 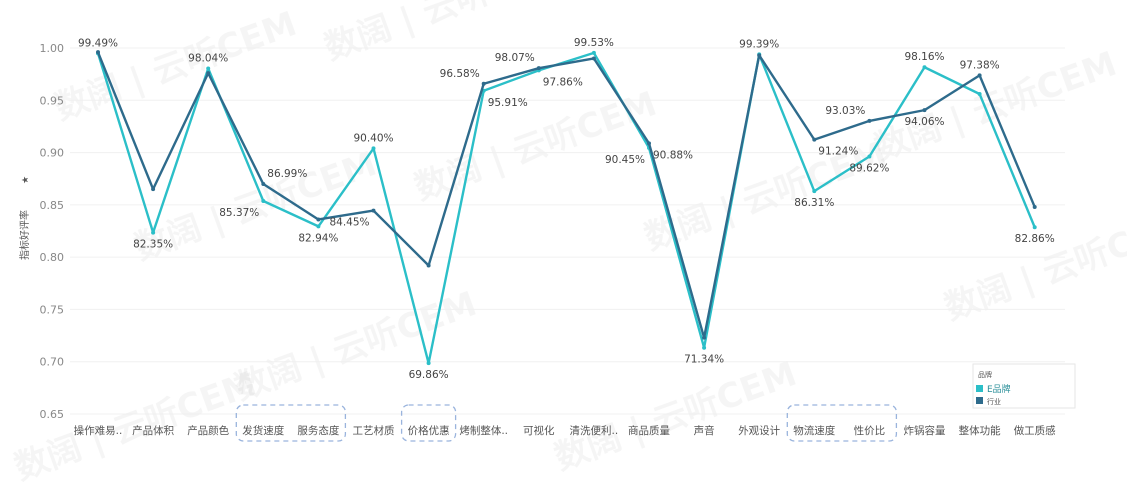 I want to click on data-label: 99.53%, so click(x=594, y=43).